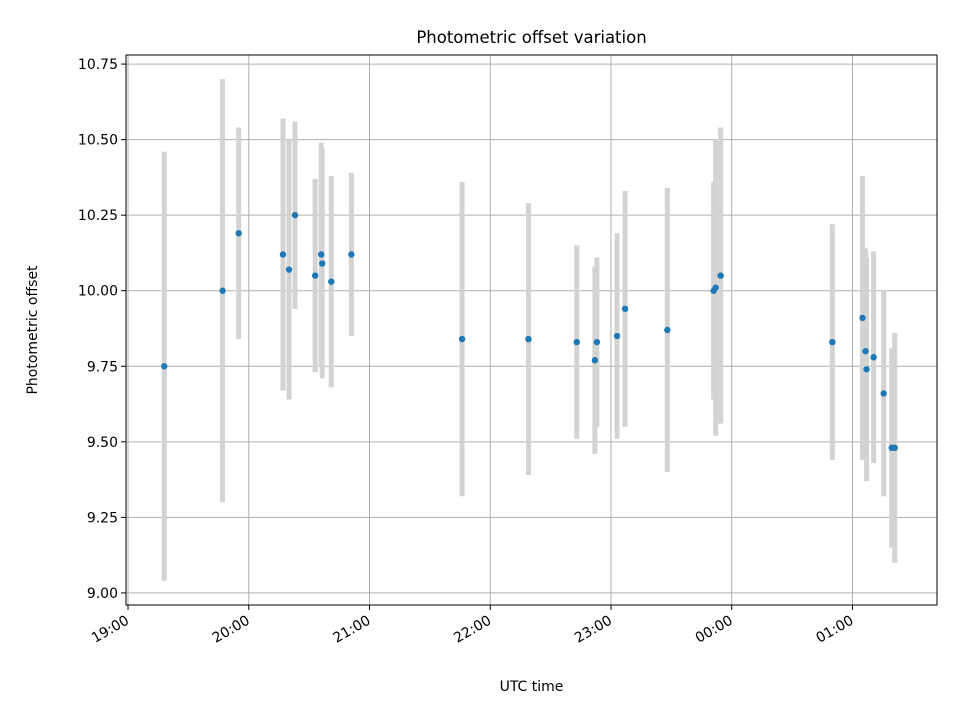 The image size is (960, 720). Describe the element at coordinates (531, 37) in the screenshot. I see `chart-title: Photometric offset variation` at that location.